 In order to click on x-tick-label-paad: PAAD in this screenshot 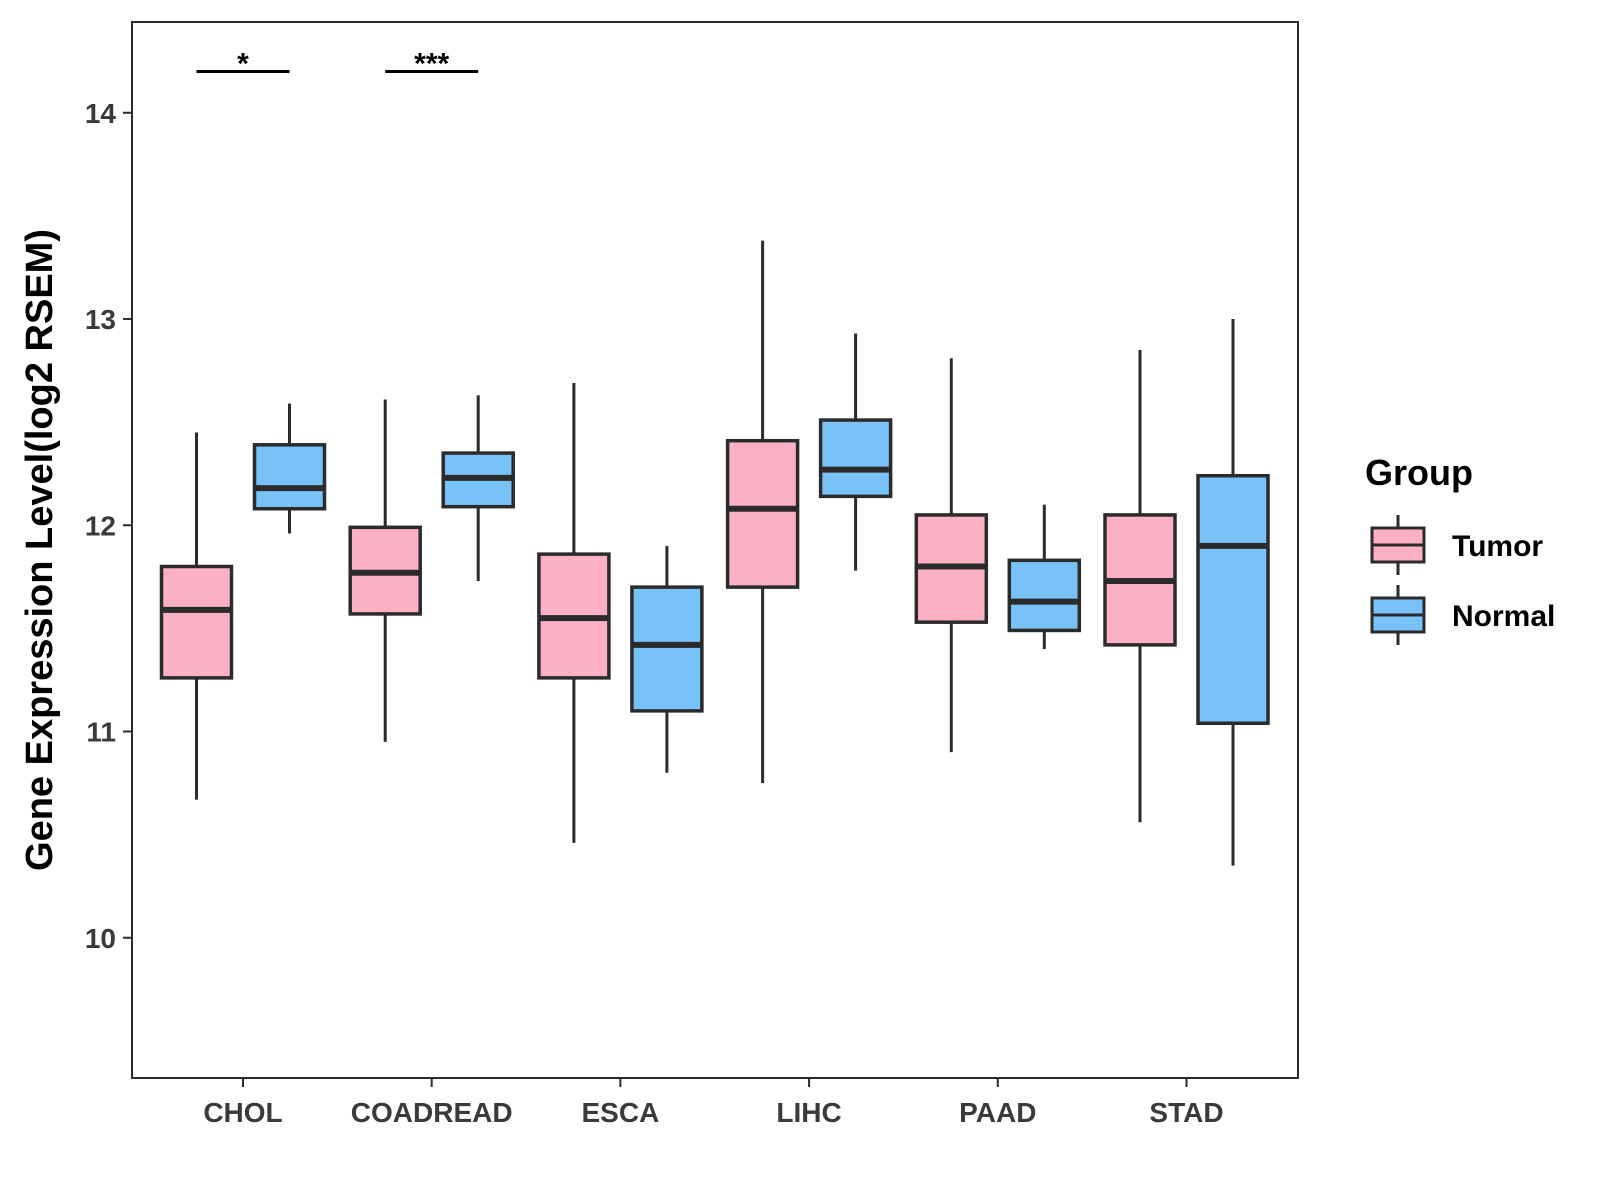, I will do `click(997, 1112)`.